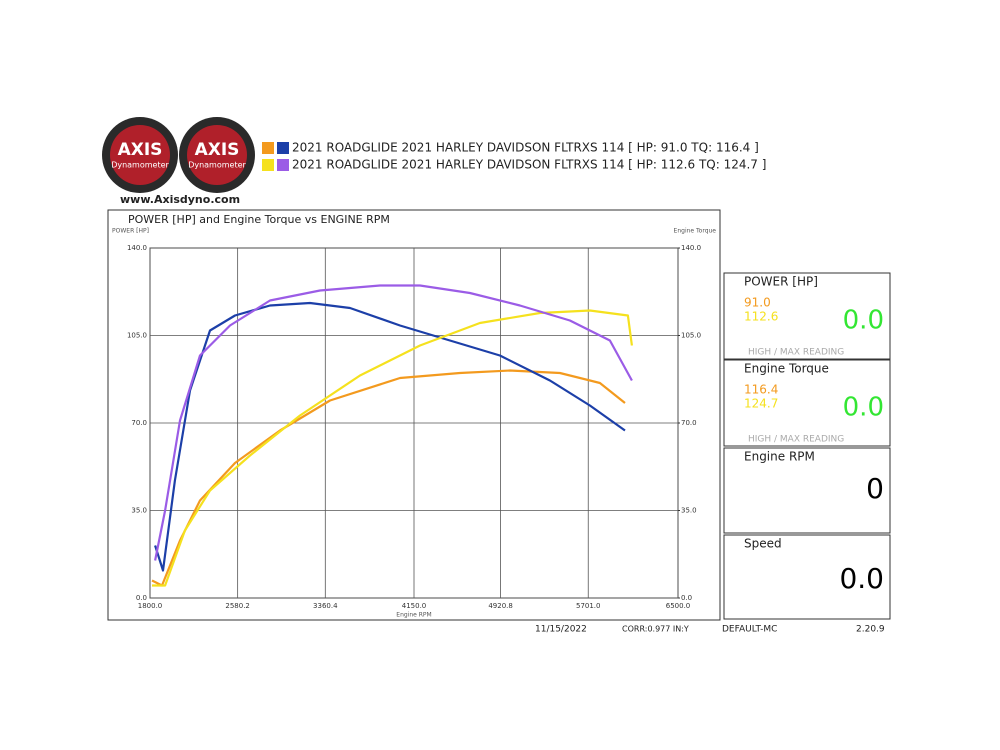 The image size is (1000, 750). I want to click on y-tick-label: 140.0, so click(137, 248).